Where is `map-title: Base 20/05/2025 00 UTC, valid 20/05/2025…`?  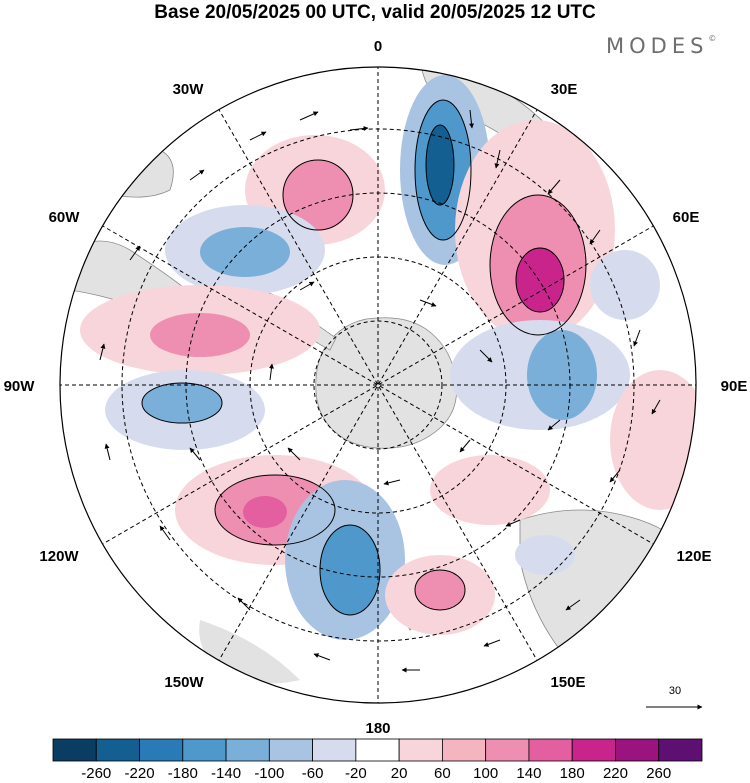
map-title: Base 20/05/2025 00 UTC, valid 20/05/2025… is located at coordinates (375, 12).